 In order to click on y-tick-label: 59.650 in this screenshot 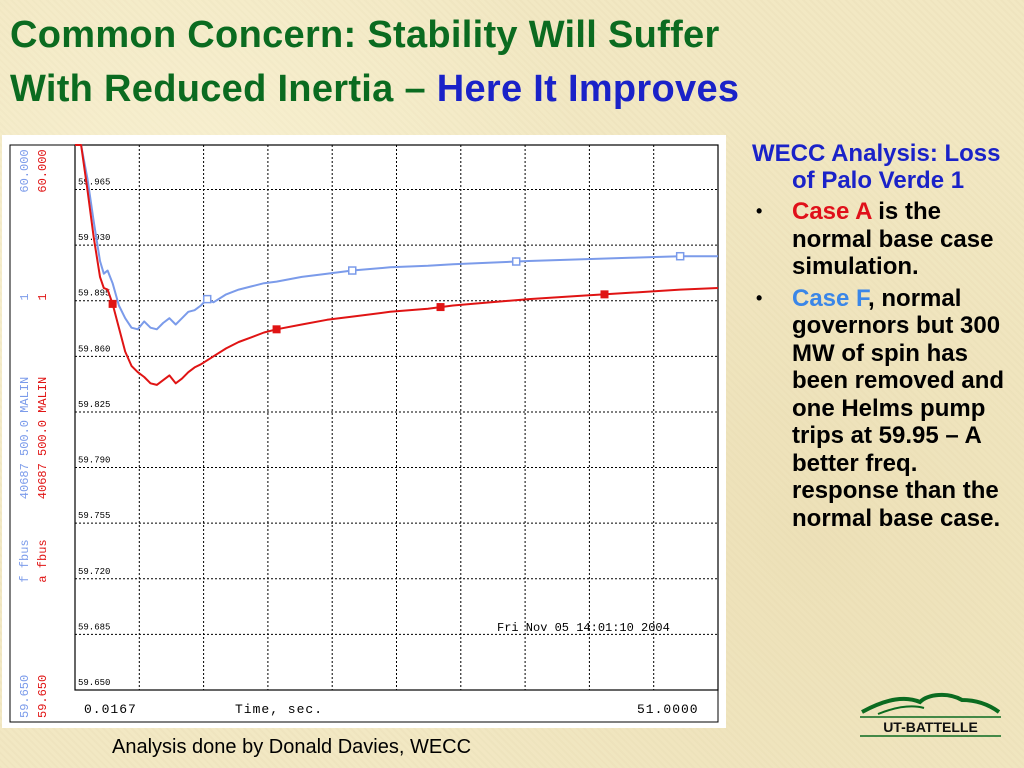, I will do `click(94, 683)`.